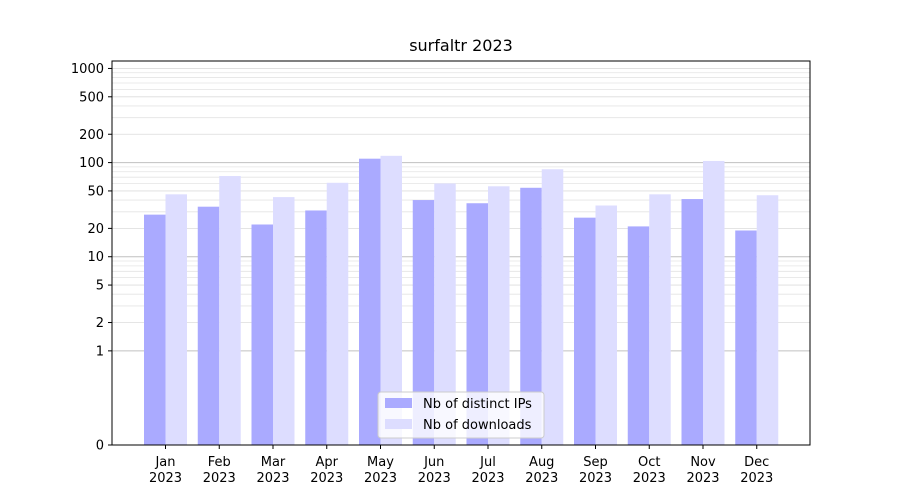  What do you see at coordinates (703, 462) in the screenshot?
I see `x-tick-label-month: Nov` at bounding box center [703, 462].